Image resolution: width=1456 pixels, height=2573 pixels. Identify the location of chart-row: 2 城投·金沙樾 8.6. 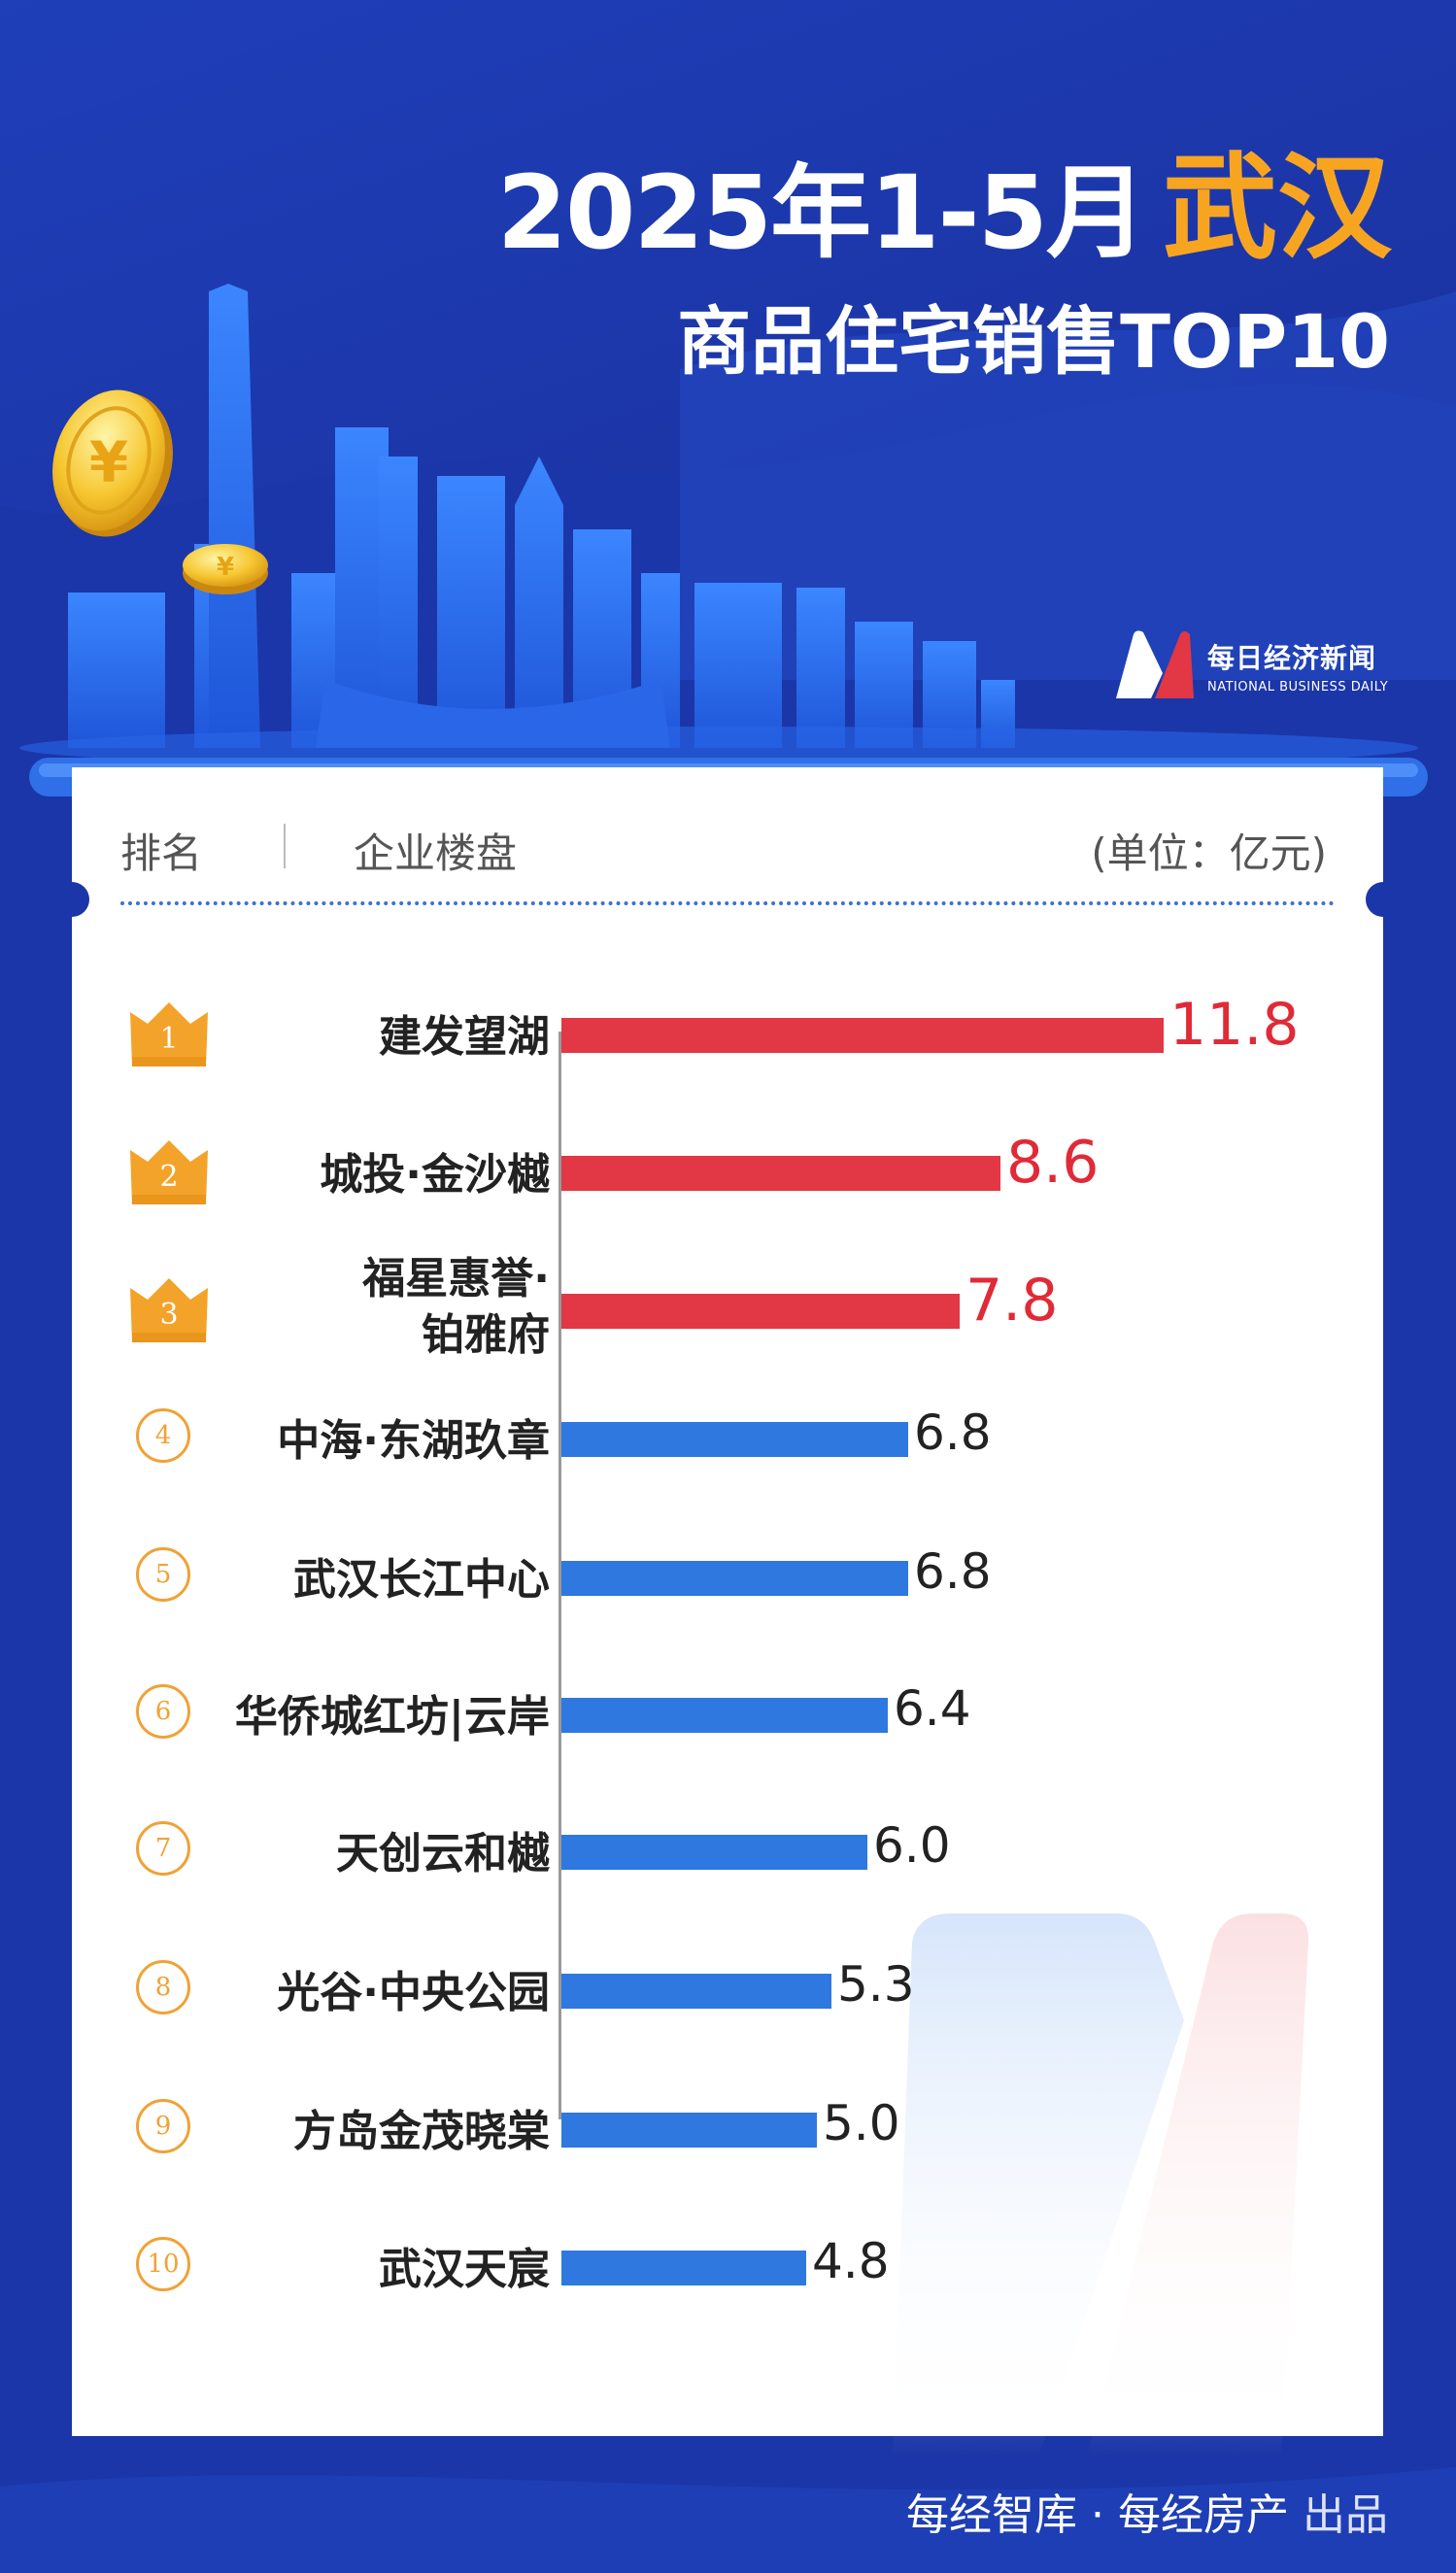
(727, 1177).